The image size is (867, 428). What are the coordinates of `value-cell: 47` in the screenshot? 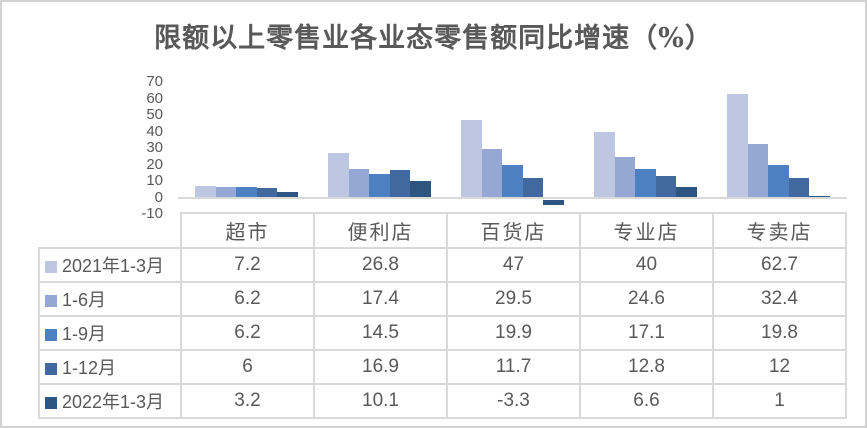 It's located at (513, 265).